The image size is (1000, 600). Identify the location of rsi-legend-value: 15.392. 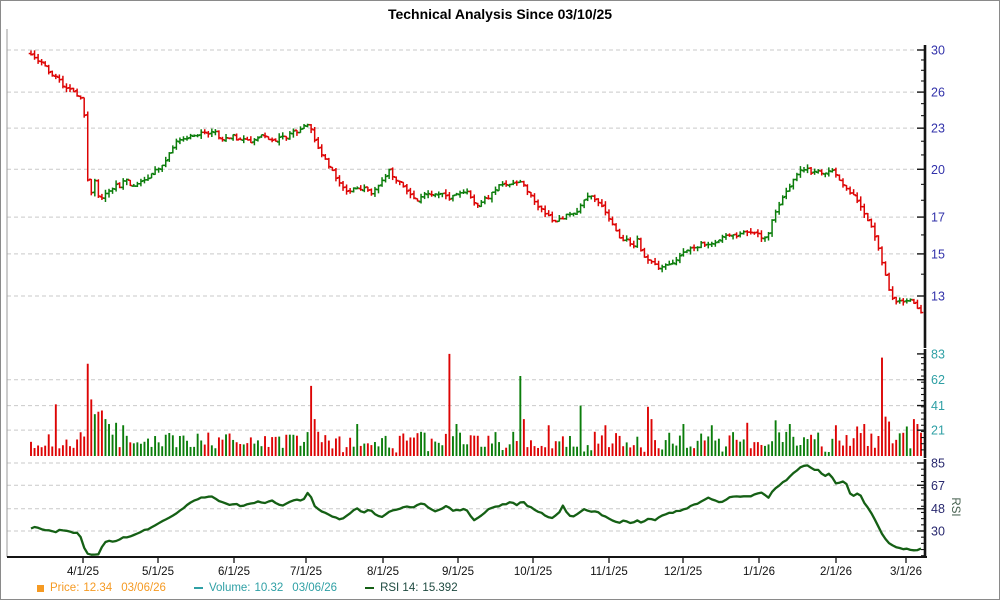
(440, 588).